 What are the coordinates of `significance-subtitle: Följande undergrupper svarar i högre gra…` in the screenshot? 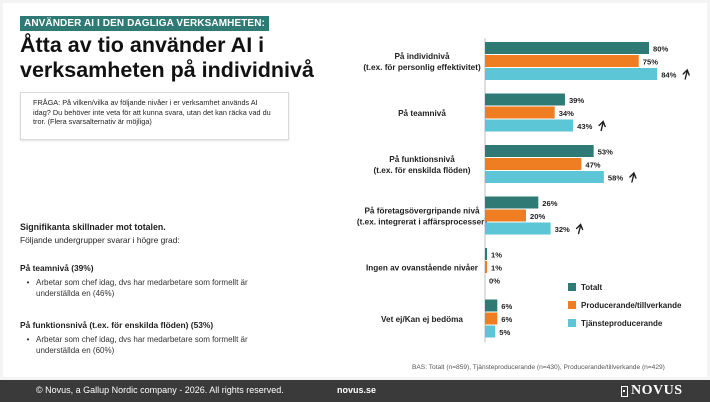 It's located at (100, 240).